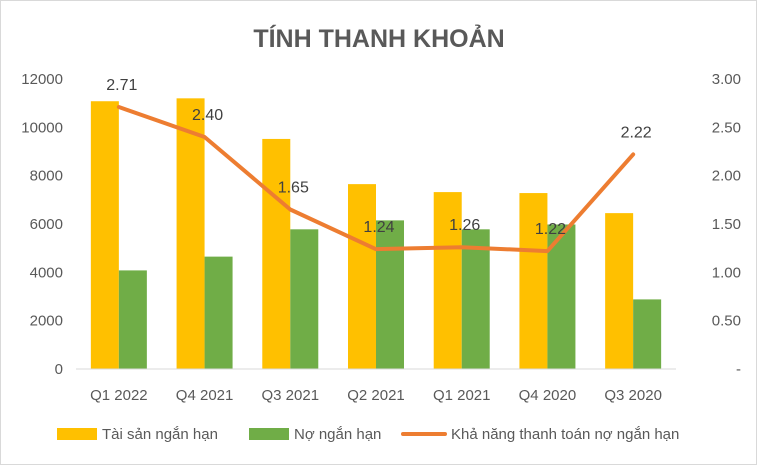  Describe the element at coordinates (565, 434) in the screenshot. I see `legend-label-ratio-line: Khả năng thanh toán nợ ngắn hạn` at that location.